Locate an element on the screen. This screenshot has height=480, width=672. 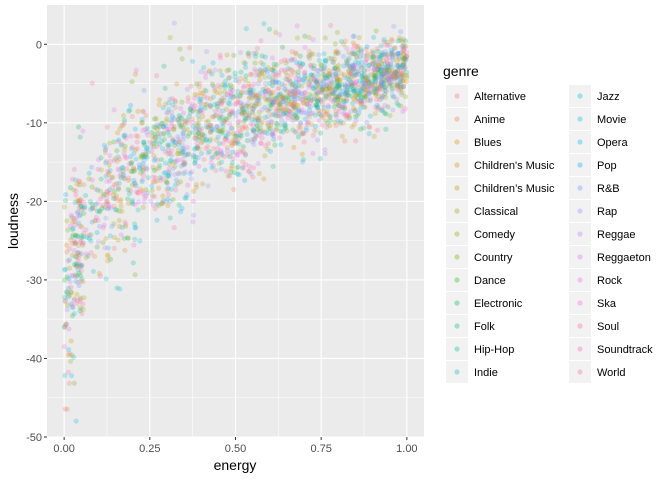
legend-label: Rap is located at coordinates (607, 212).